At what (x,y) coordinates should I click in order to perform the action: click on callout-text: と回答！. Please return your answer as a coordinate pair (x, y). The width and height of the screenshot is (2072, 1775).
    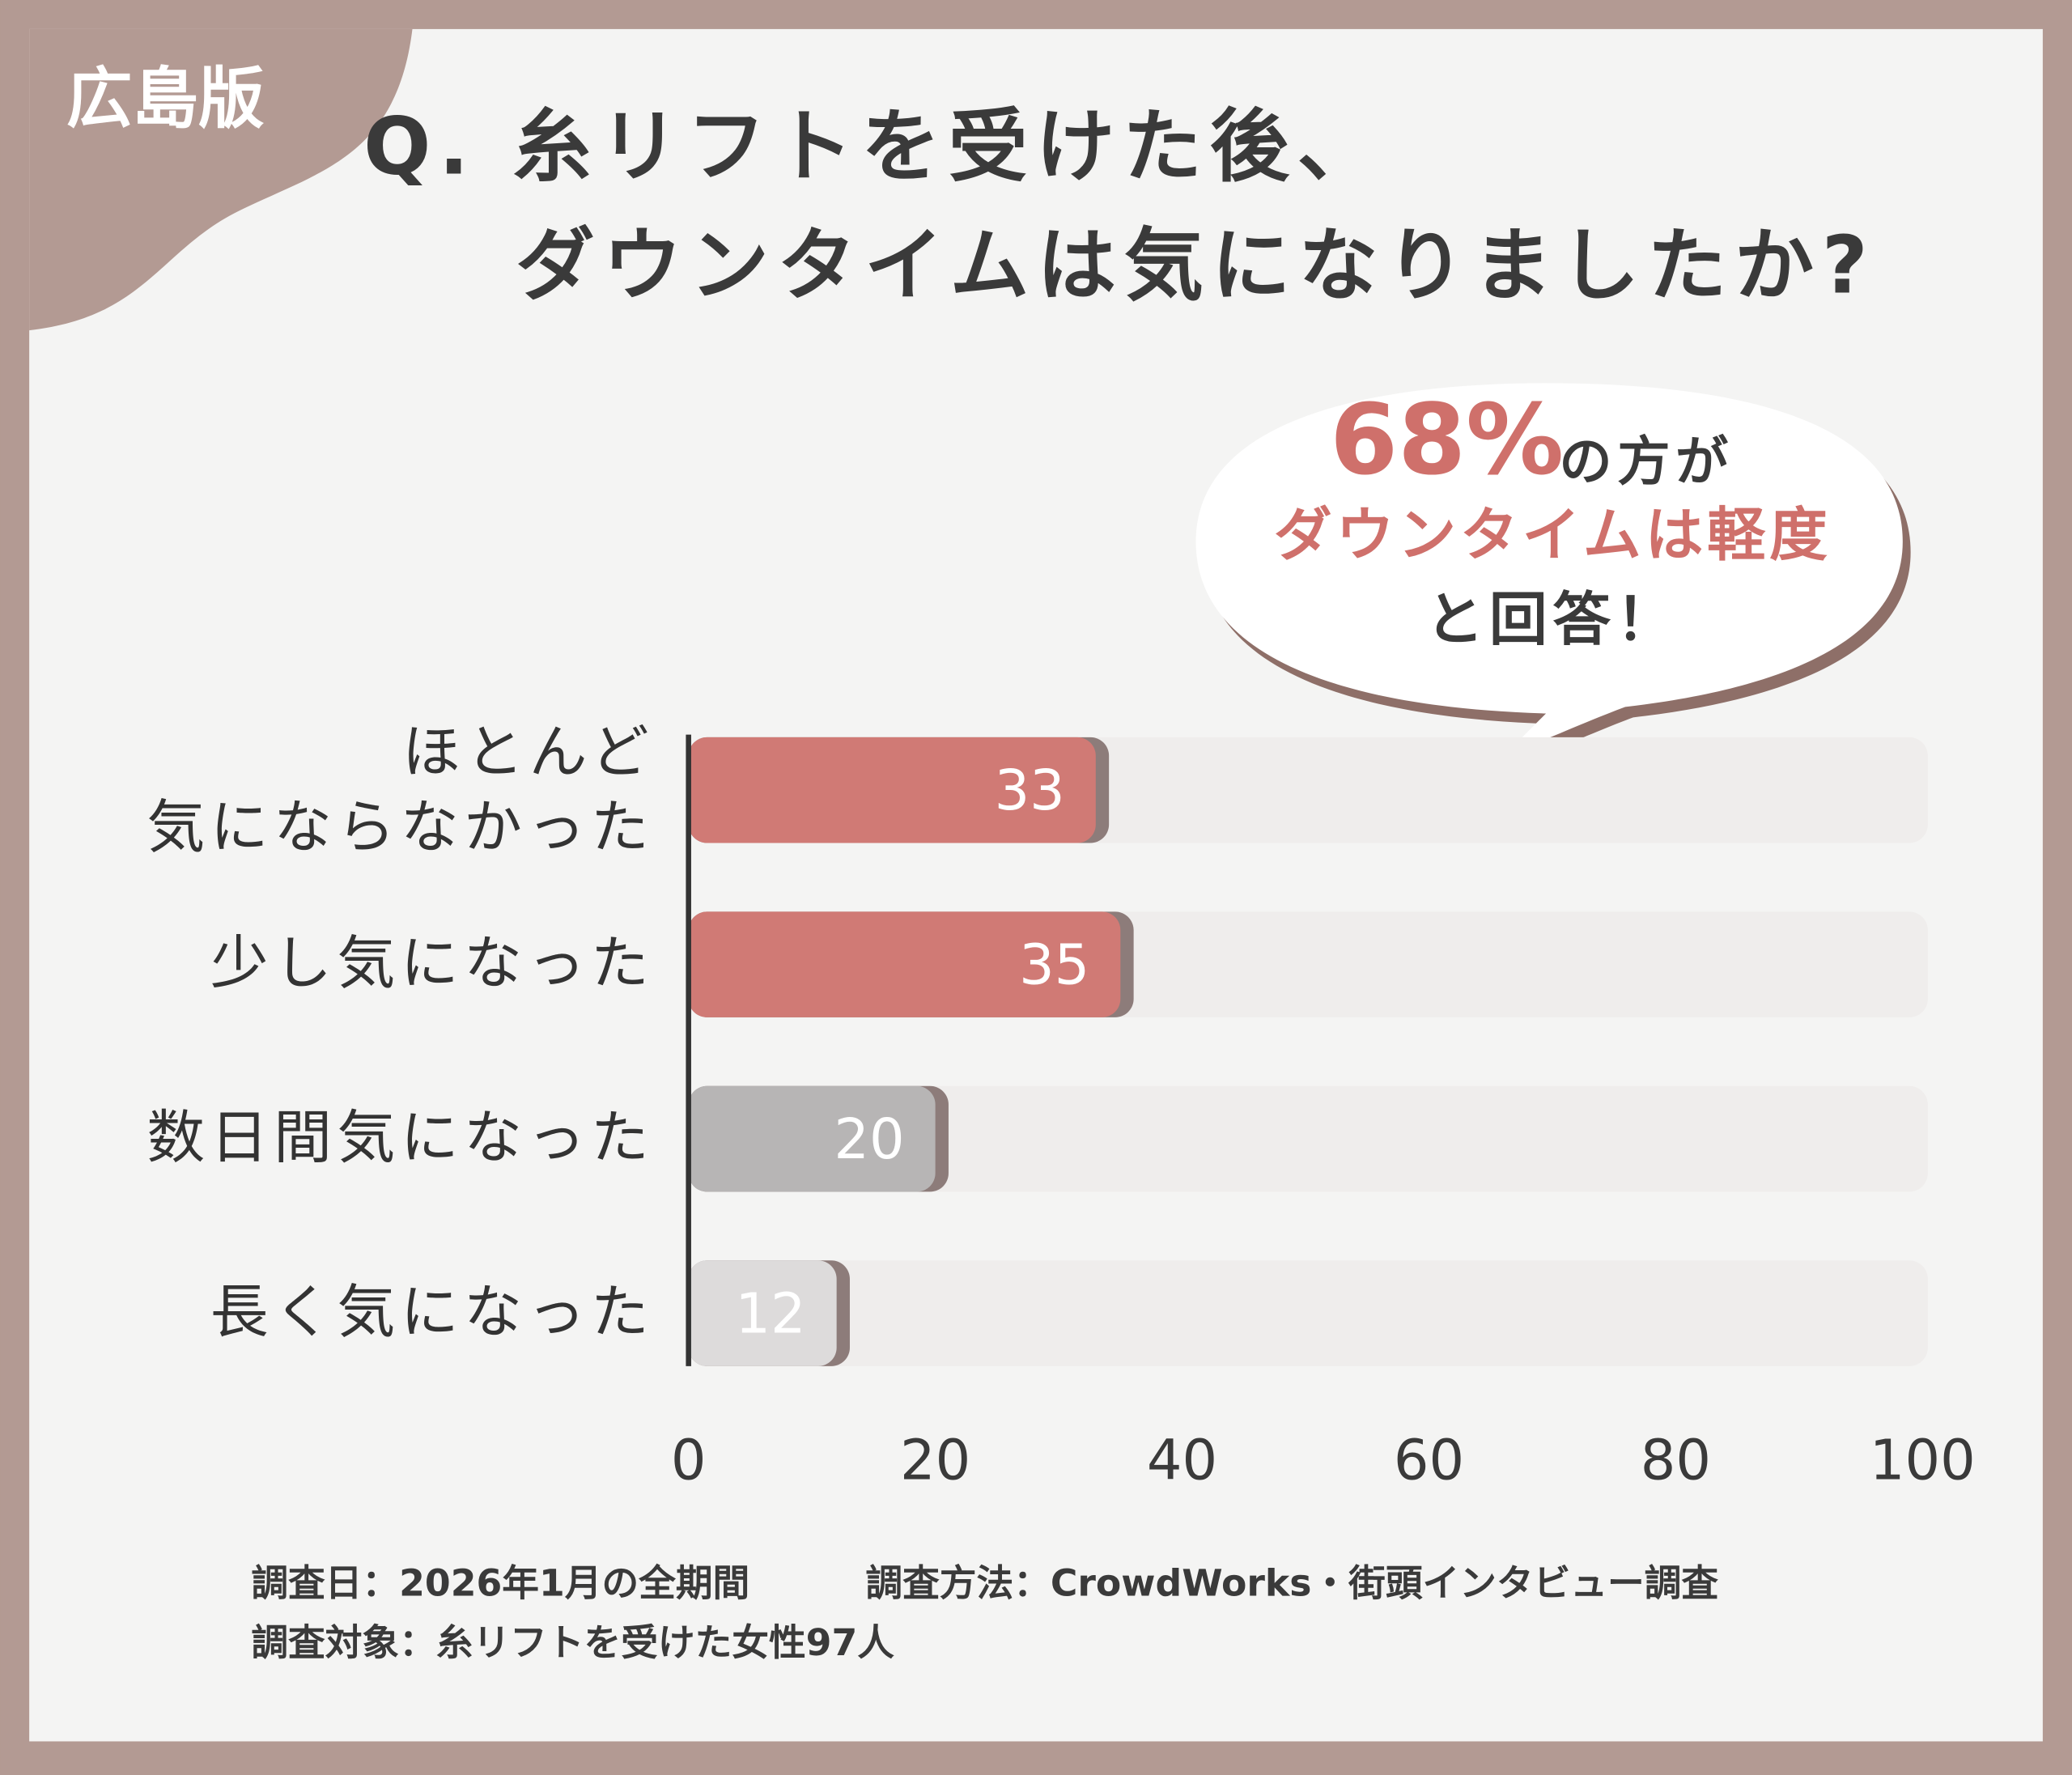
    Looking at the image, I should click on (1552, 619).